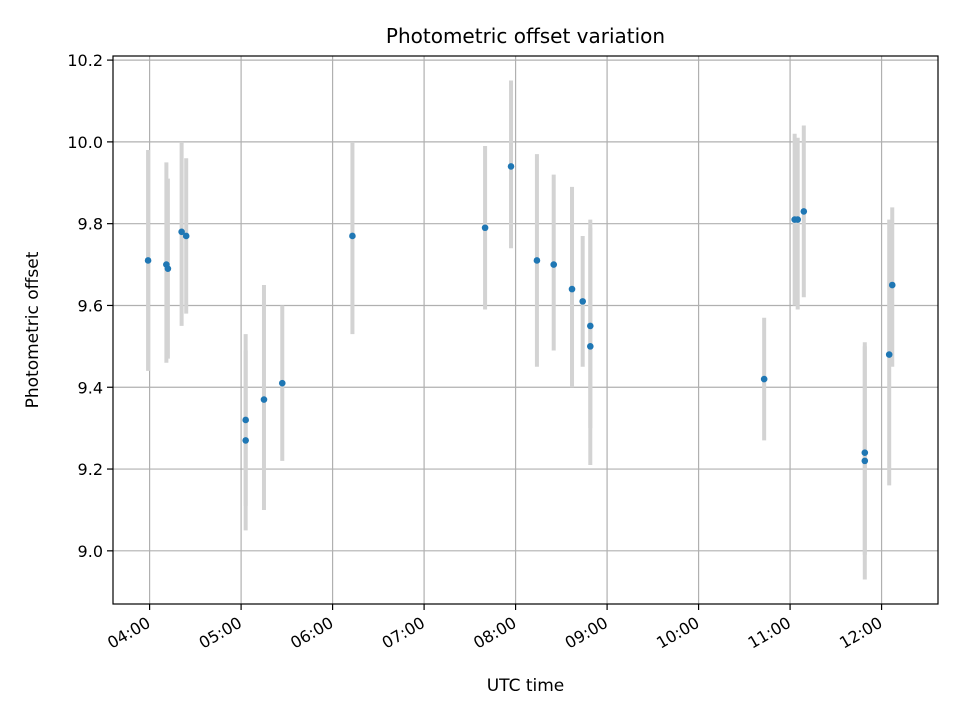 This screenshot has width=960, height=720. Describe the element at coordinates (90, 469) in the screenshot. I see `y-tick-label: 9.2` at that location.